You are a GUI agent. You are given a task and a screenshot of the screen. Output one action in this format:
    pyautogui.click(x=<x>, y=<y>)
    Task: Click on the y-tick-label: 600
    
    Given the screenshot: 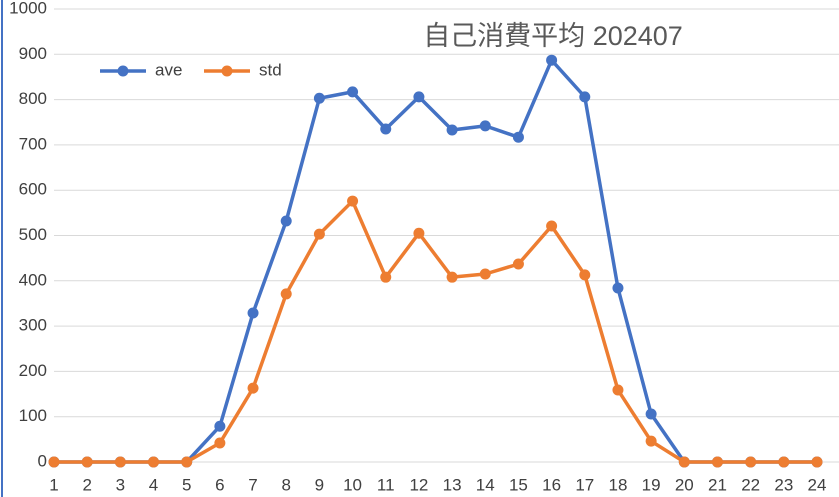 What is the action you would take?
    pyautogui.click(x=33, y=189)
    